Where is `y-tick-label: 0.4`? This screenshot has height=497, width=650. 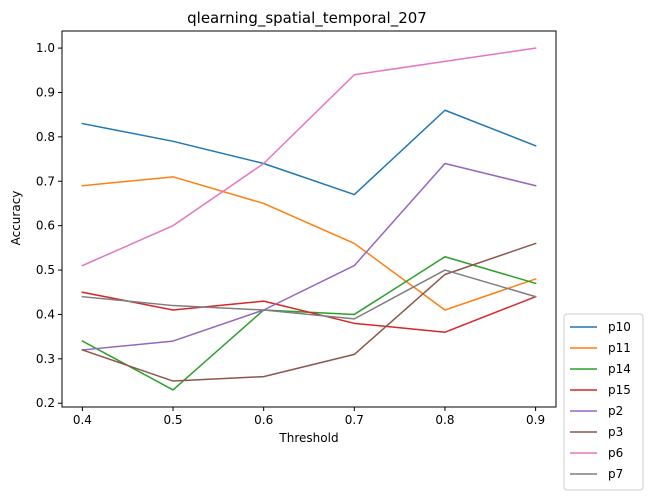 y-tick-label: 0.4 is located at coordinates (45, 314).